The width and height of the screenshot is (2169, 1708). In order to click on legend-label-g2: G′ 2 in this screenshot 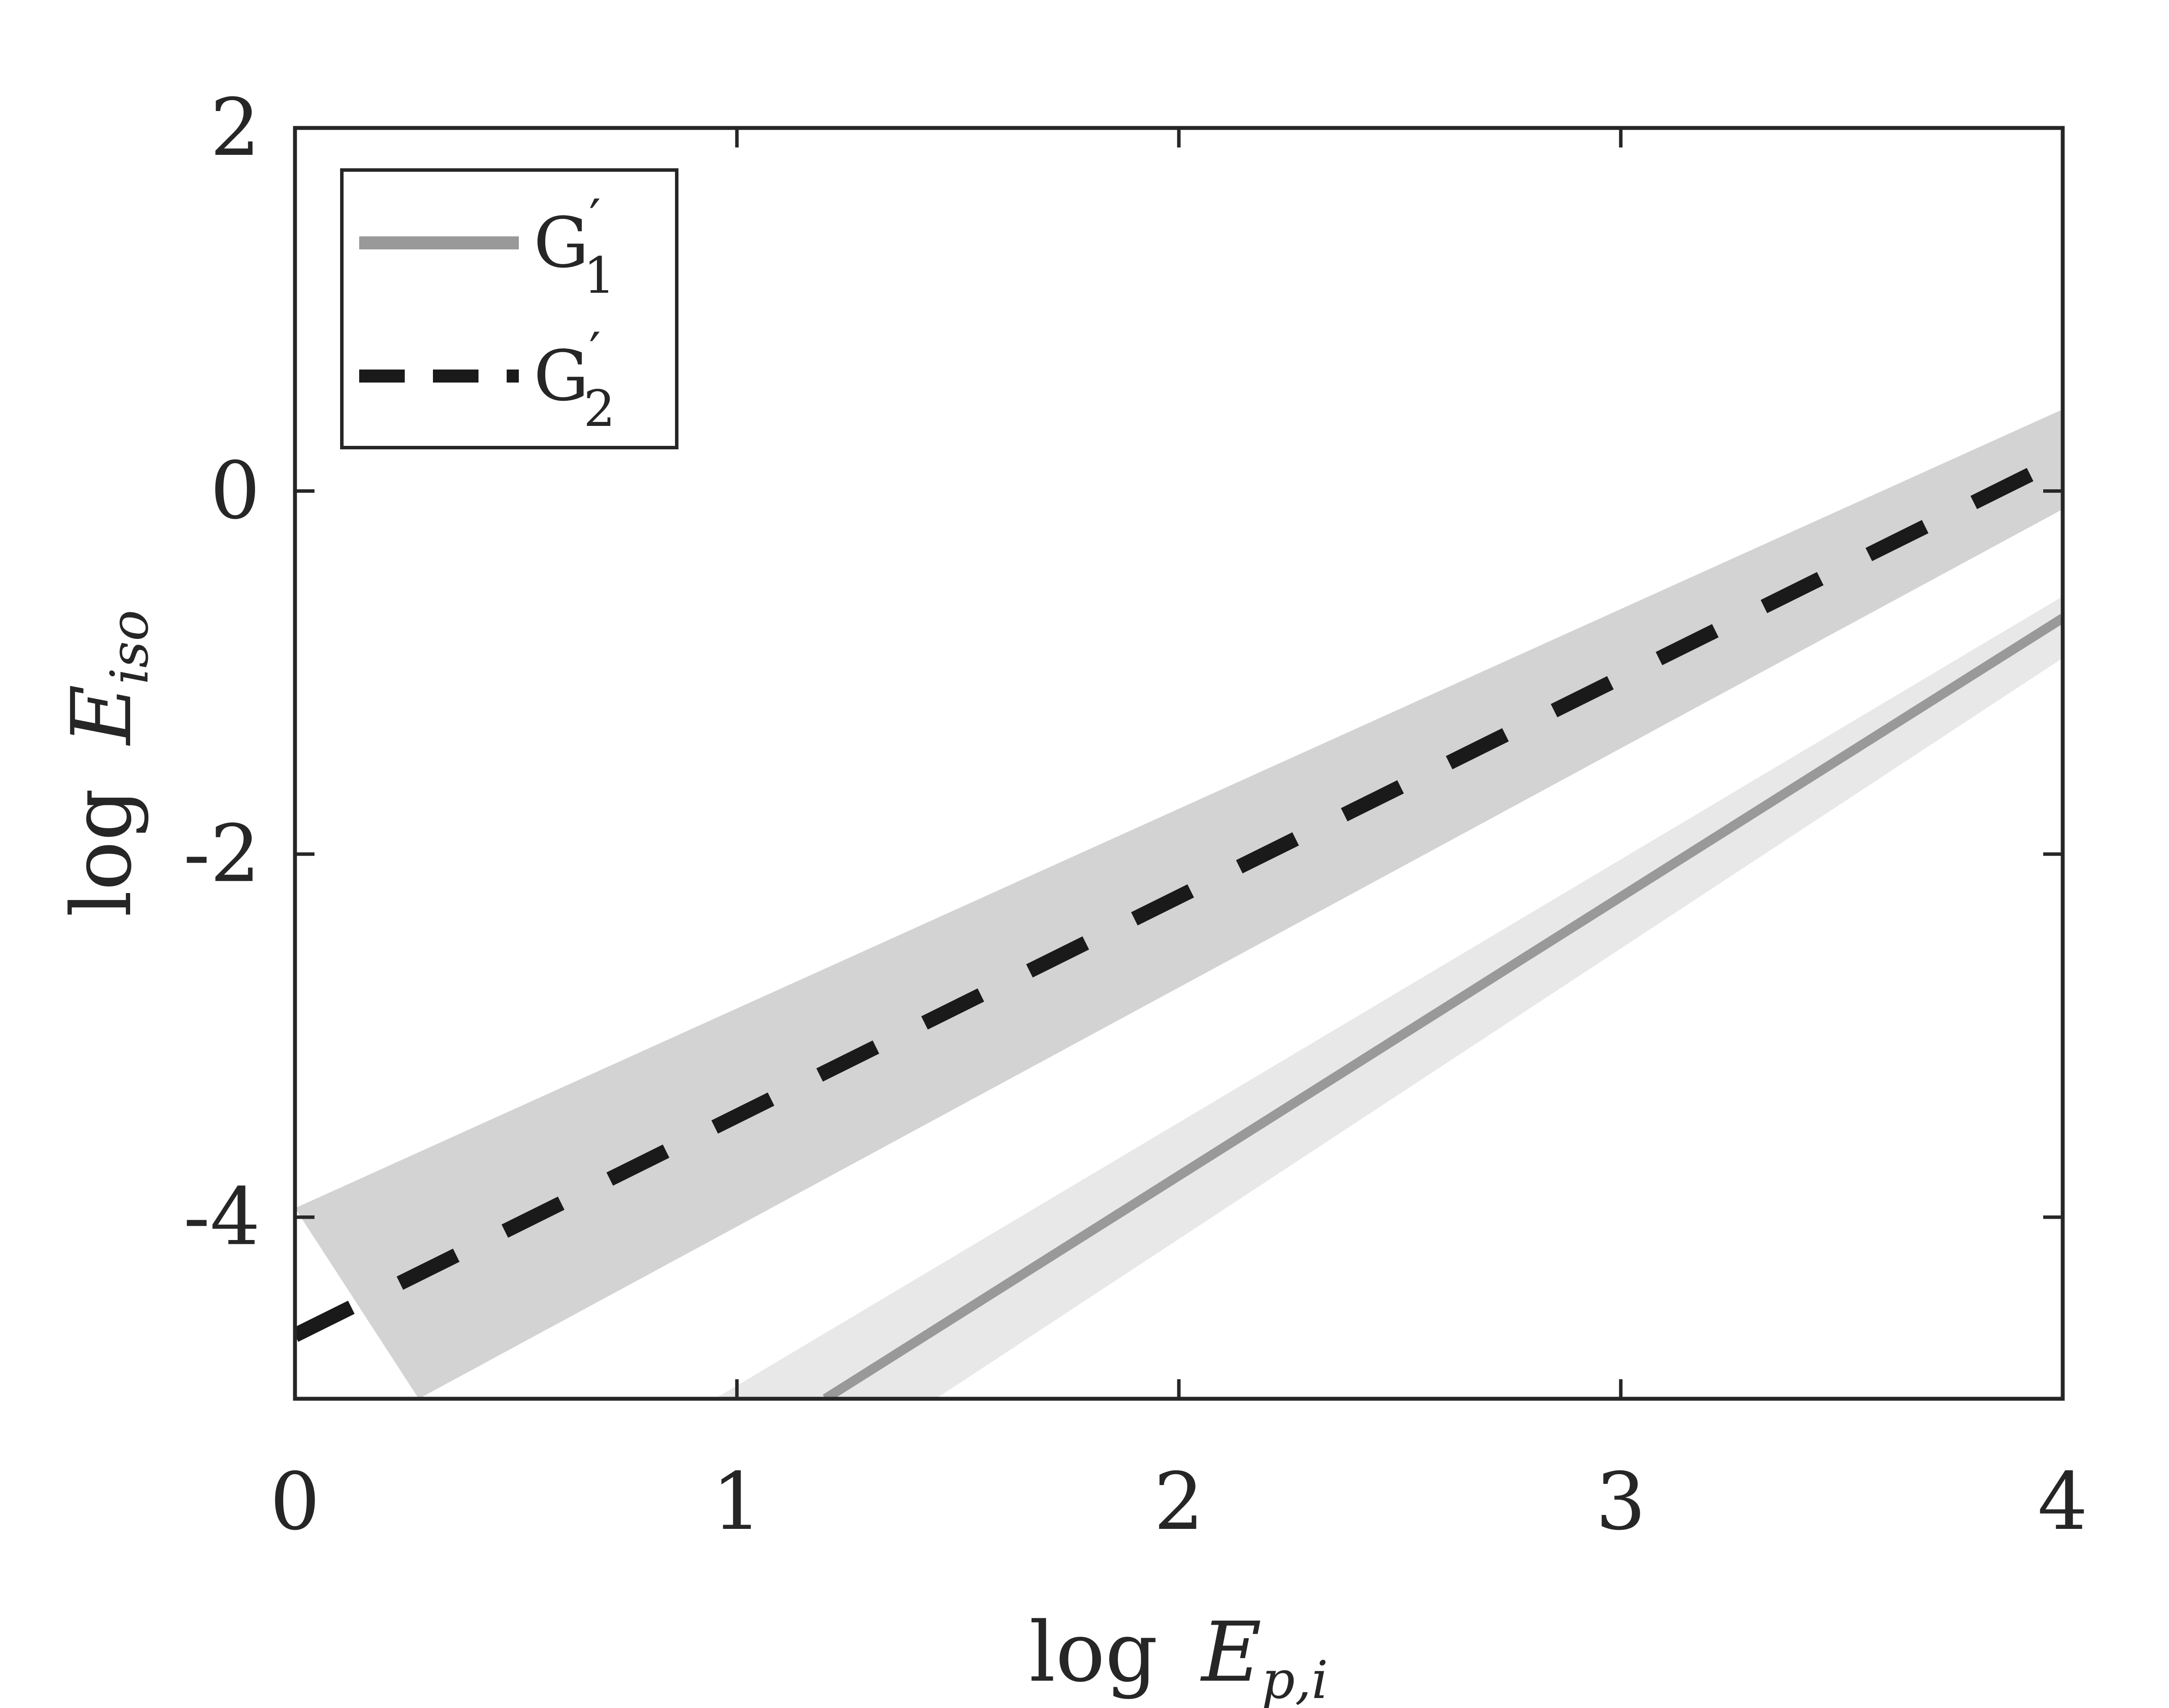, I will do `click(574, 380)`.